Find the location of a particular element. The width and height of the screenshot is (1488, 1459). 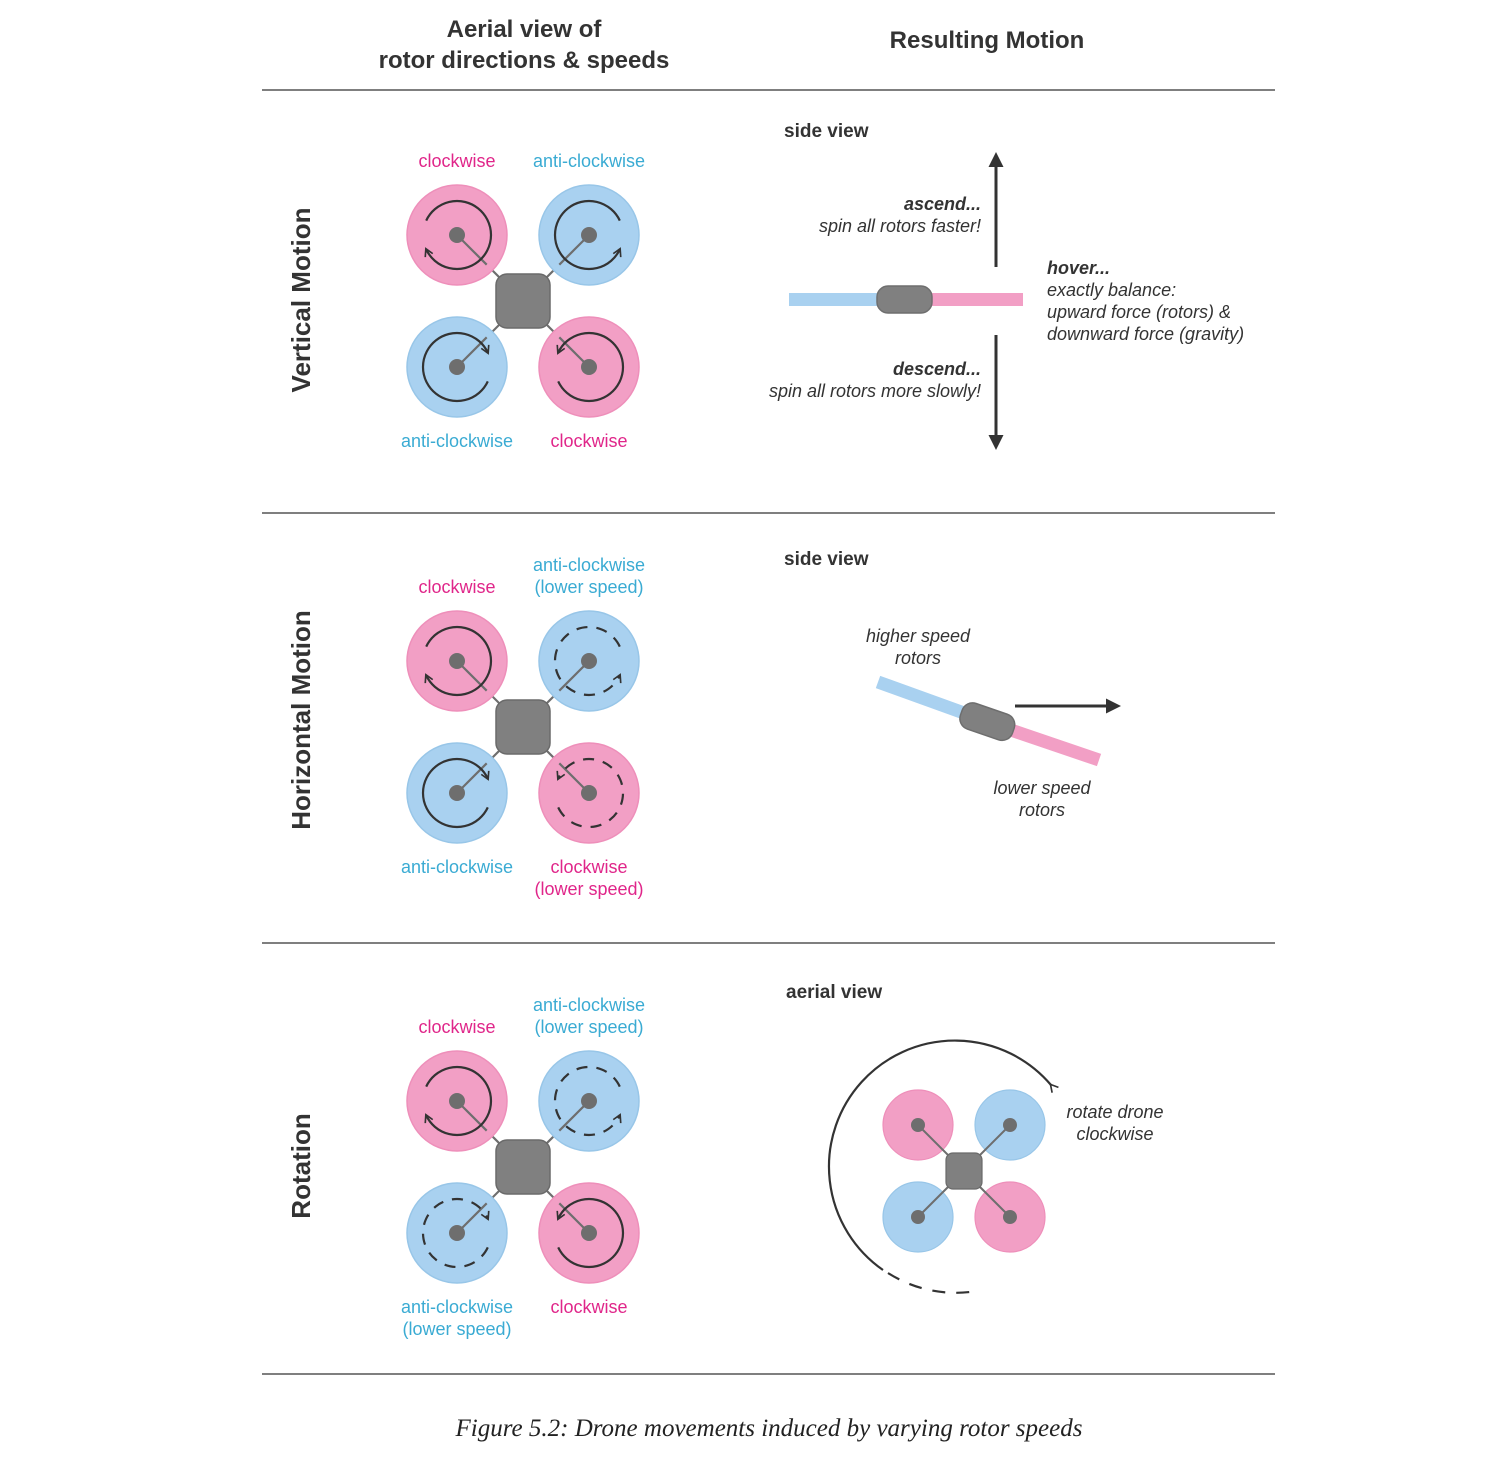

header-left-line1: Aerial view of is located at coordinates (525, 29).